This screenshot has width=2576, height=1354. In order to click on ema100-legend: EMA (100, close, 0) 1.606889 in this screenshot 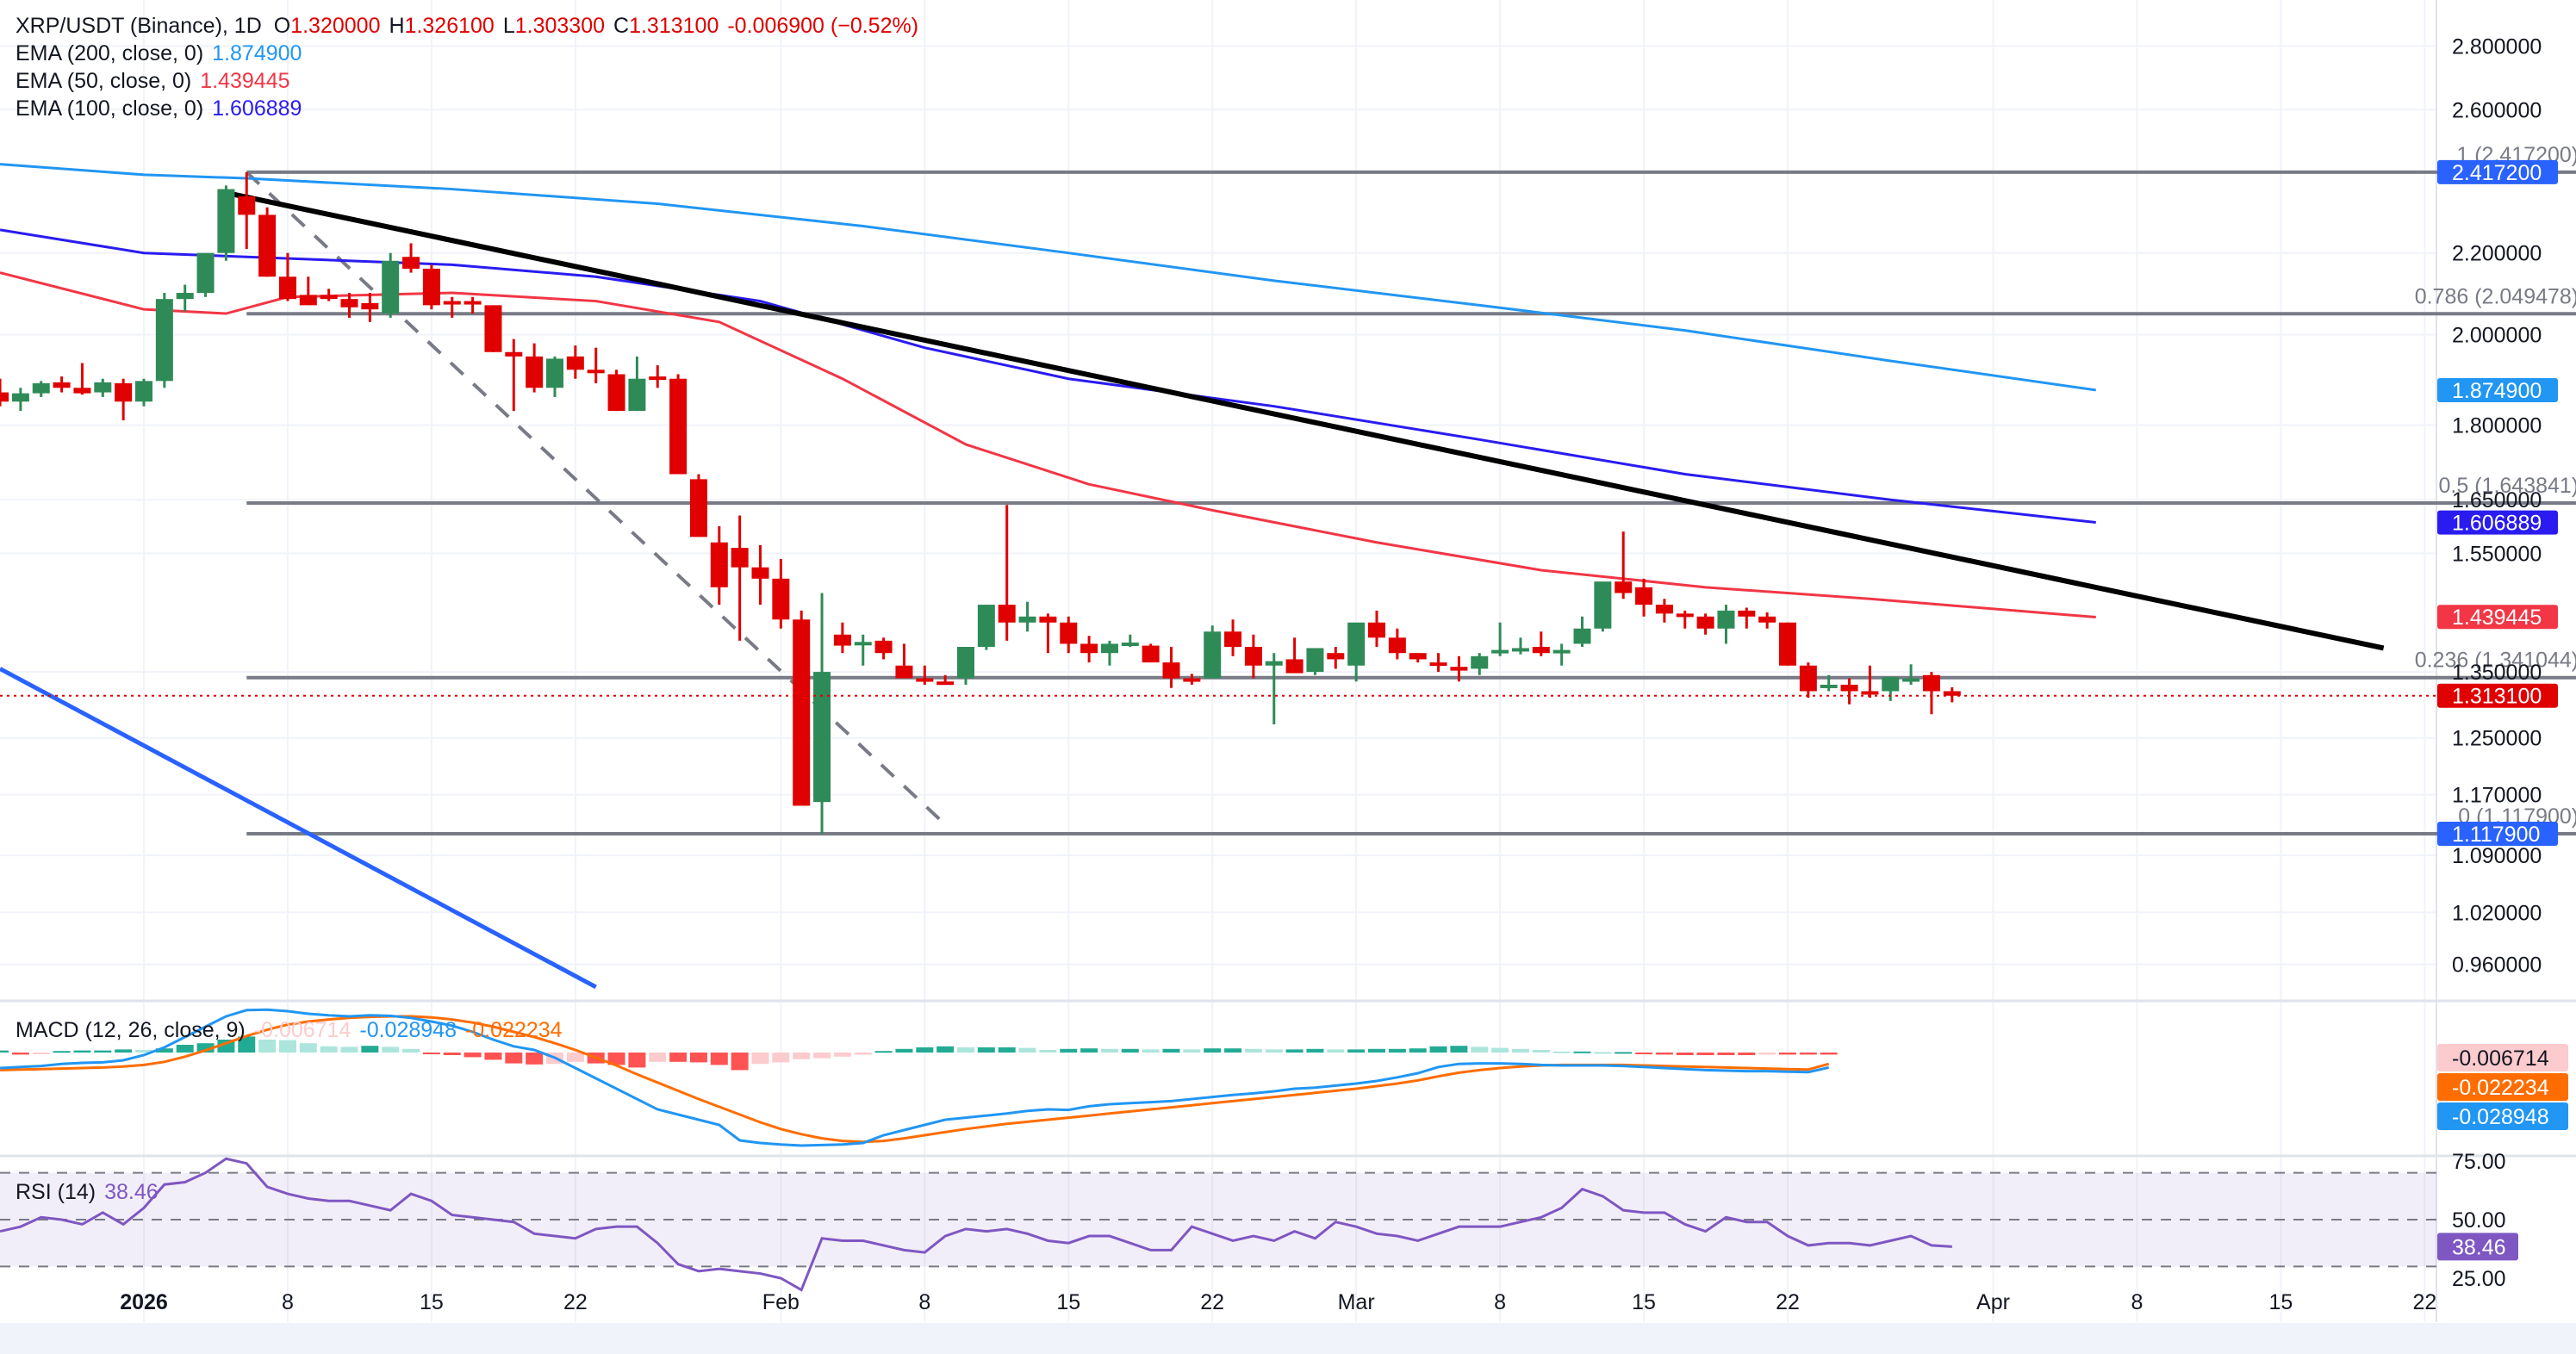, I will do `click(159, 108)`.